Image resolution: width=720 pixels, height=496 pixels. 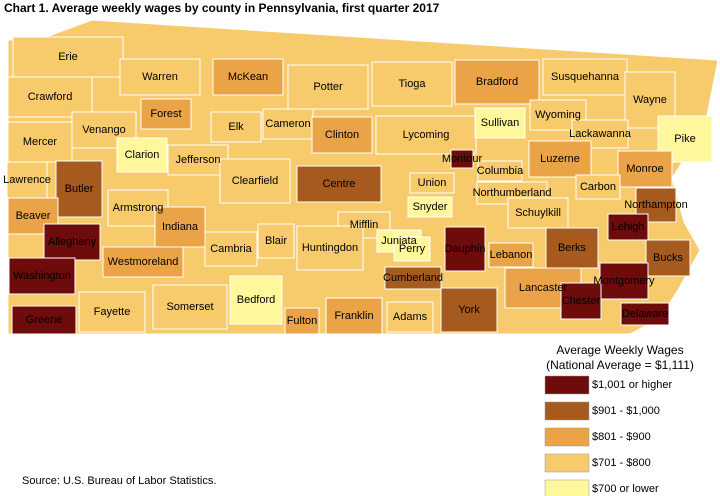 I want to click on county-label: Carbon, so click(x=598, y=187).